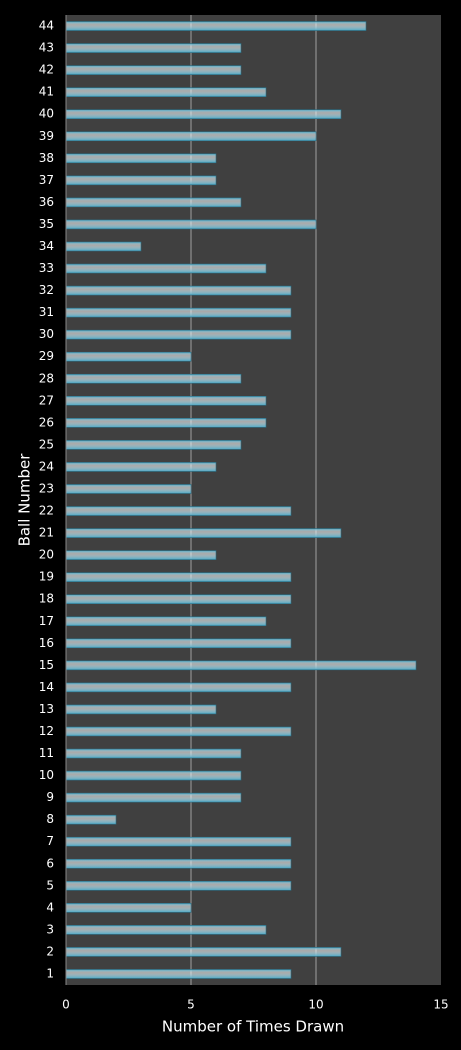  What do you see at coordinates (46, 466) in the screenshot?
I see `y-tick-label: 24` at bounding box center [46, 466].